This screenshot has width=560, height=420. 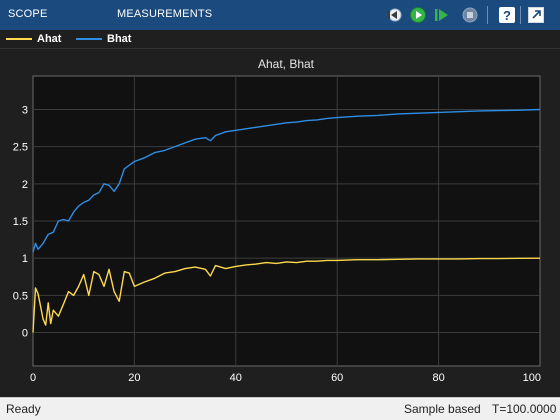 What do you see at coordinates (165, 14) in the screenshot?
I see `tab-measurements: MEASUREMENTS` at bounding box center [165, 14].